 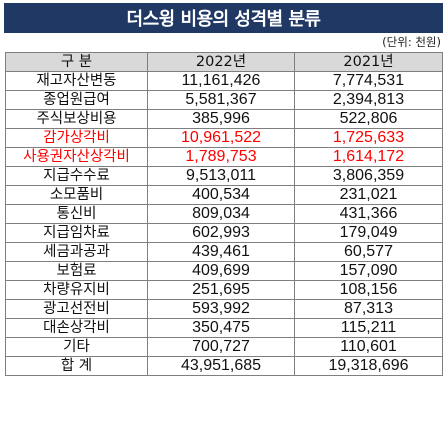 I want to click on table-row: 감가상각비 10,961,522 1,725,633, so click(x=224, y=138).